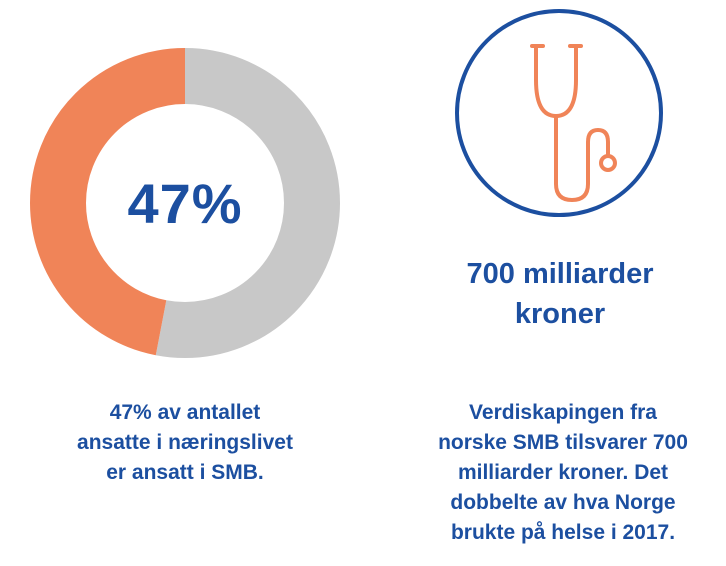  Describe the element at coordinates (560, 294) in the screenshot. I see `stat-headline: 700 milliarder kroner` at that location.